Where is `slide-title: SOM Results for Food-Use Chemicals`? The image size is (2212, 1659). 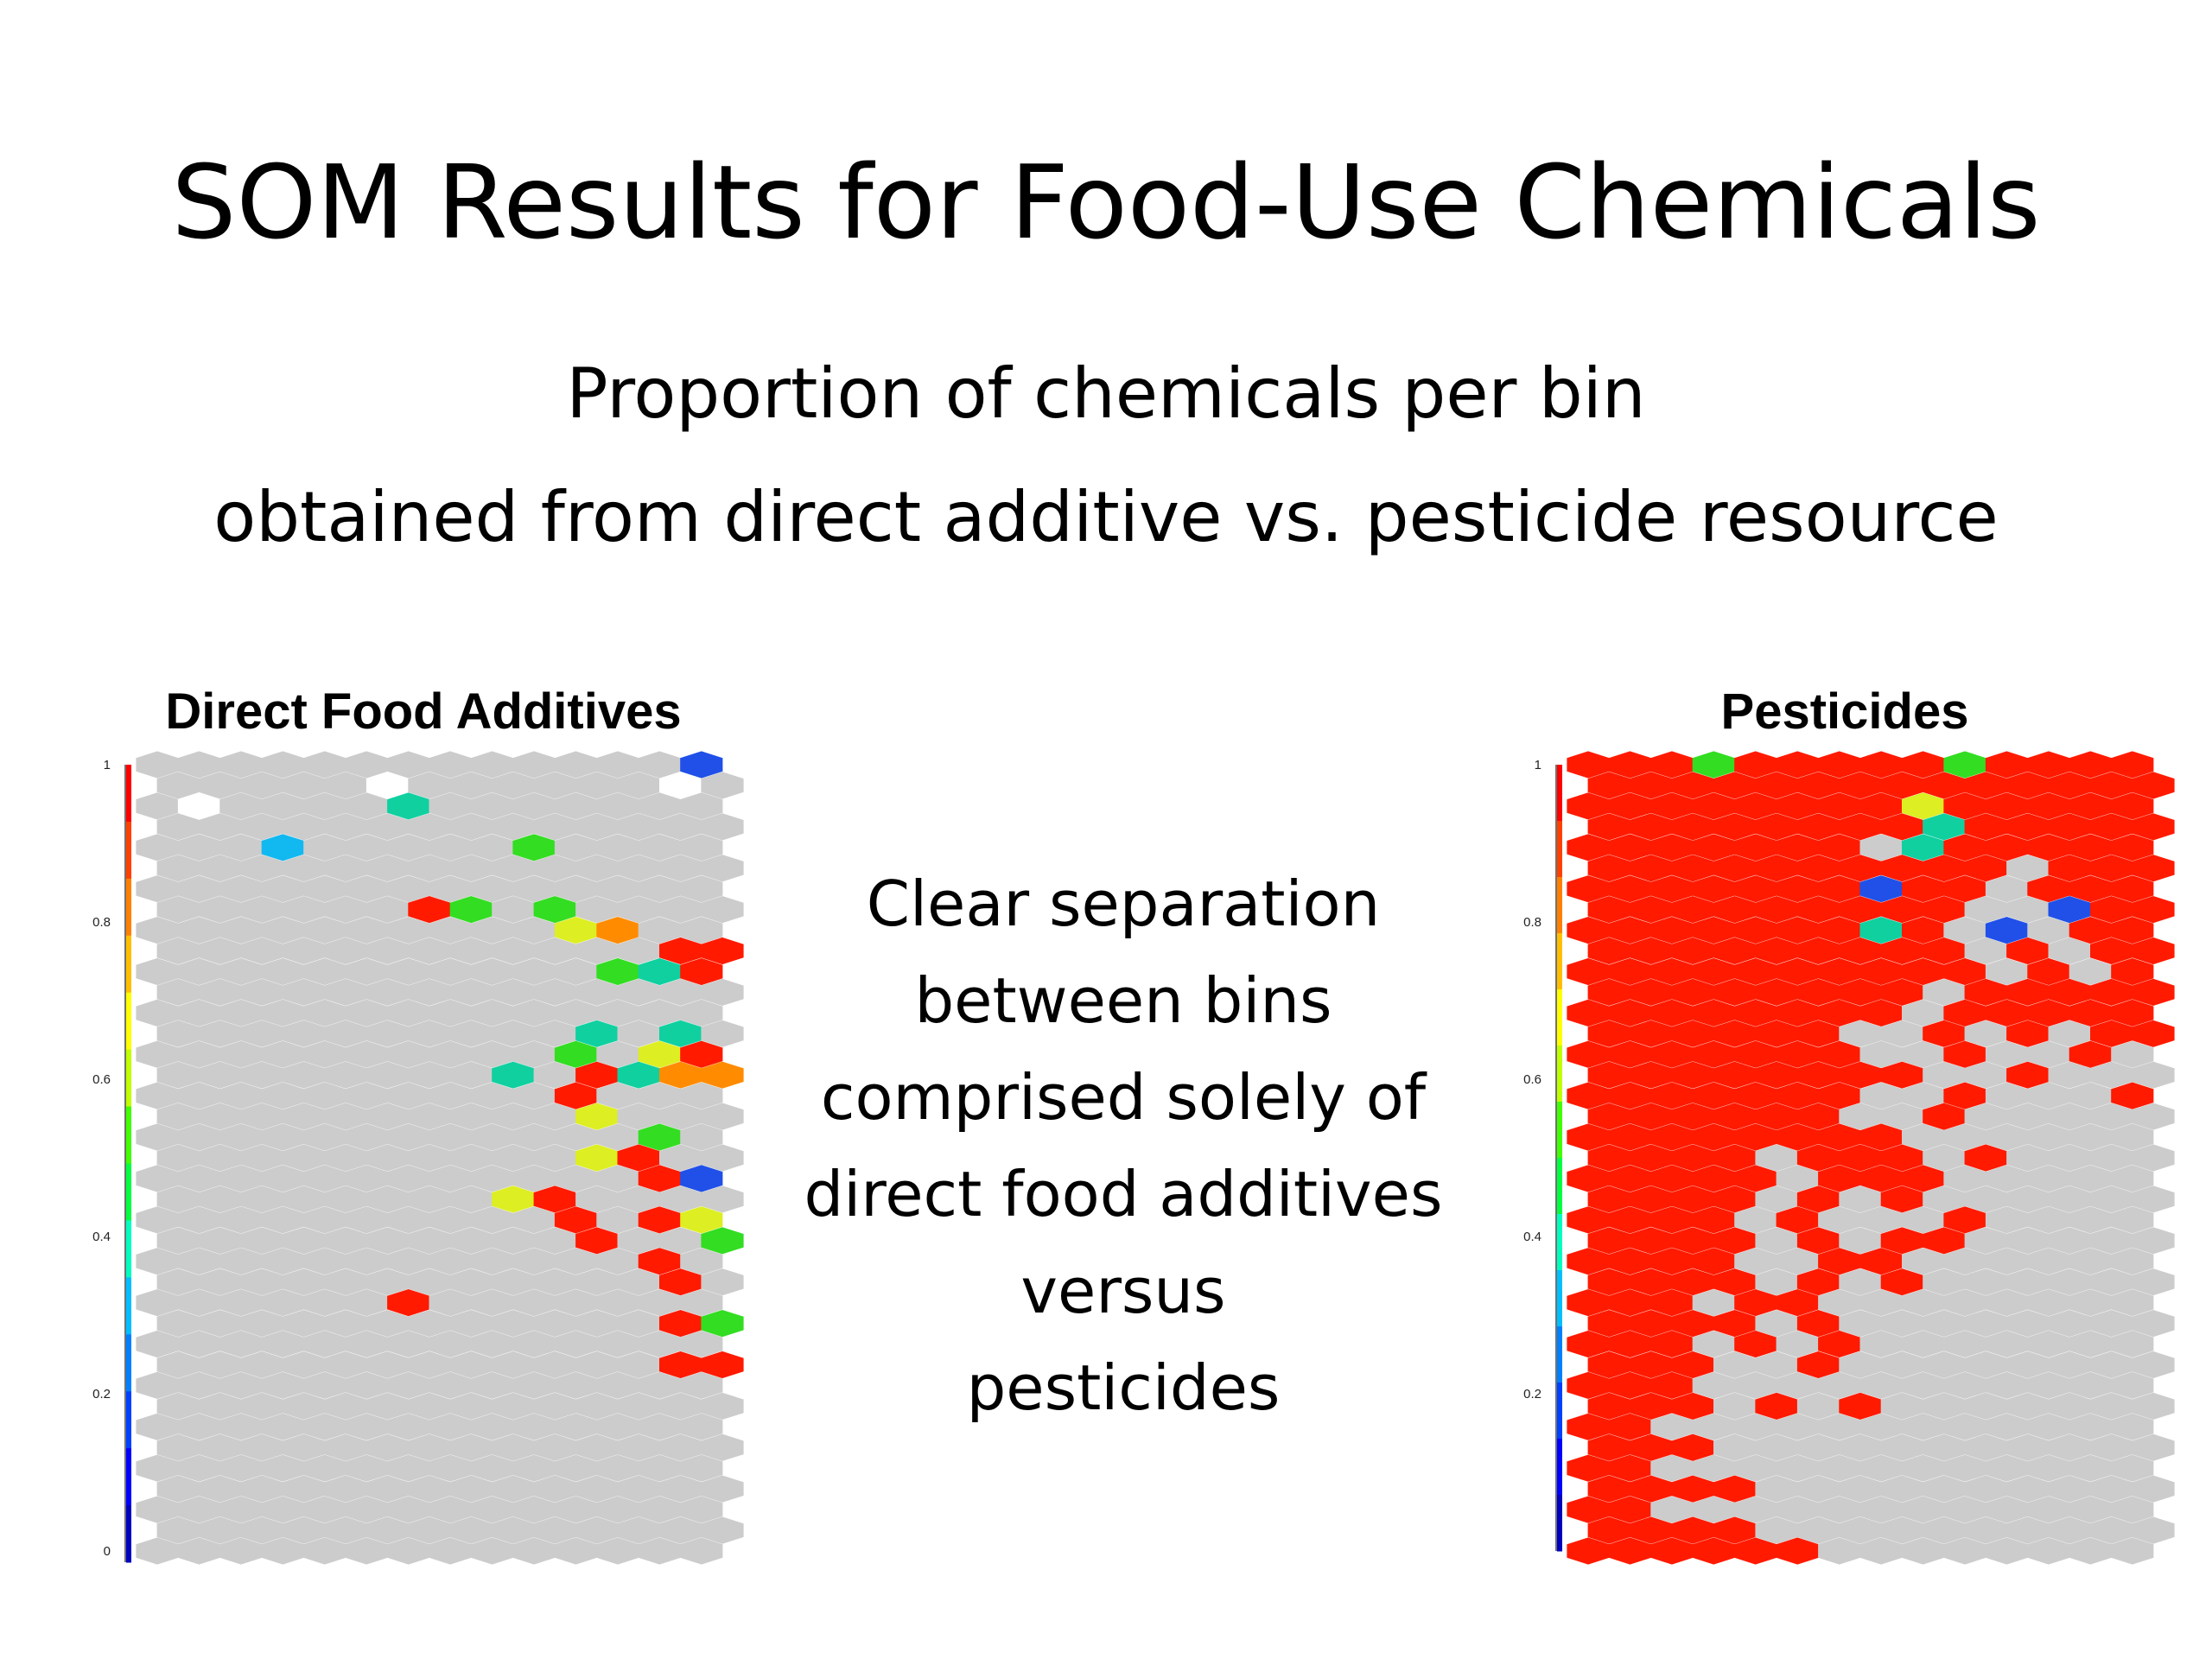 slide-title: SOM Results for Food-Use Chemicals is located at coordinates (1106, 202).